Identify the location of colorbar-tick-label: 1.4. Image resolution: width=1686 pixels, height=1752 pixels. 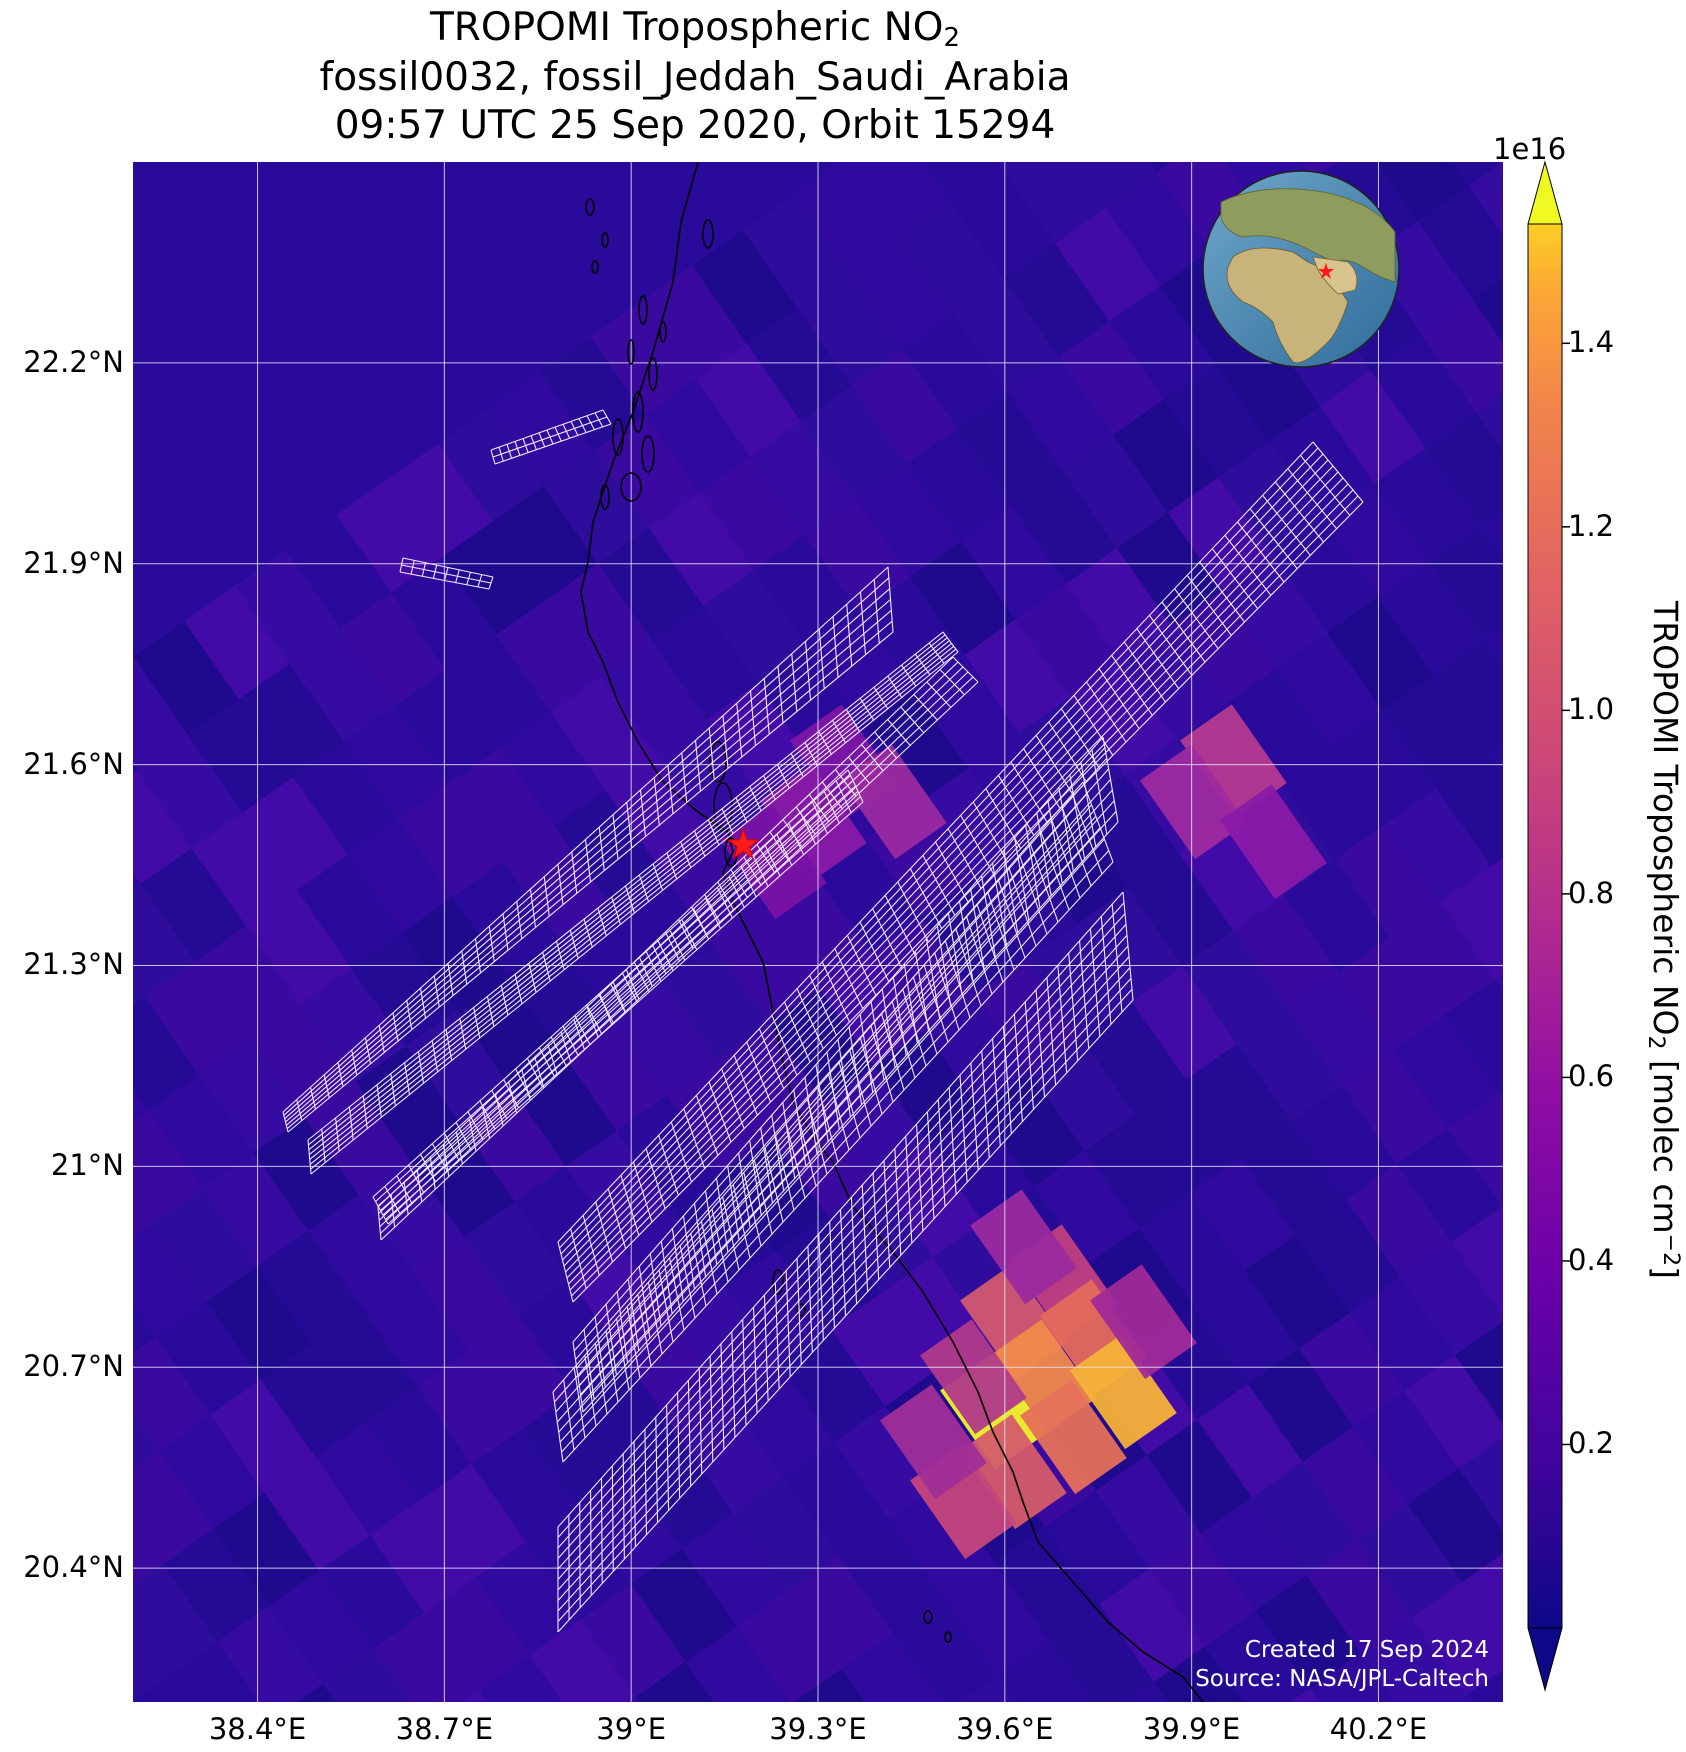
(1591, 342).